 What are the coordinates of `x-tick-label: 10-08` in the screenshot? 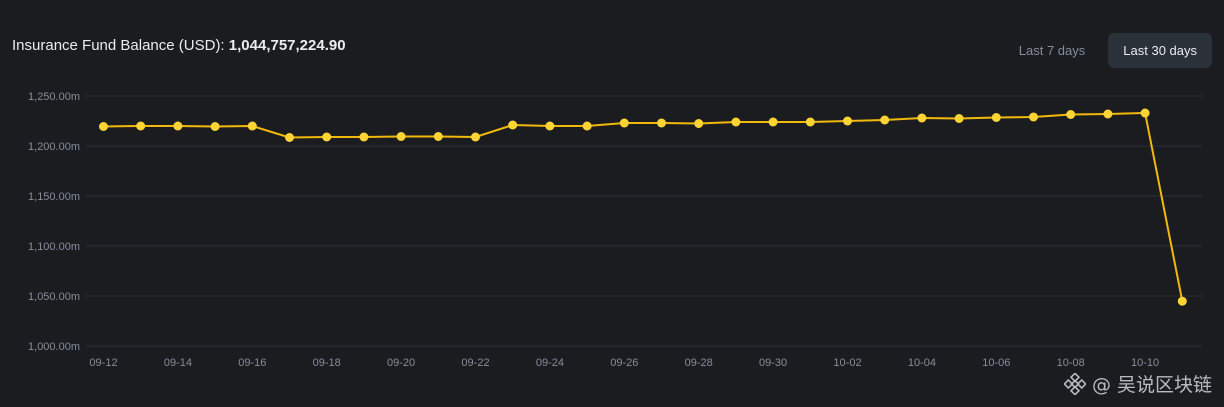 It's located at (1071, 363).